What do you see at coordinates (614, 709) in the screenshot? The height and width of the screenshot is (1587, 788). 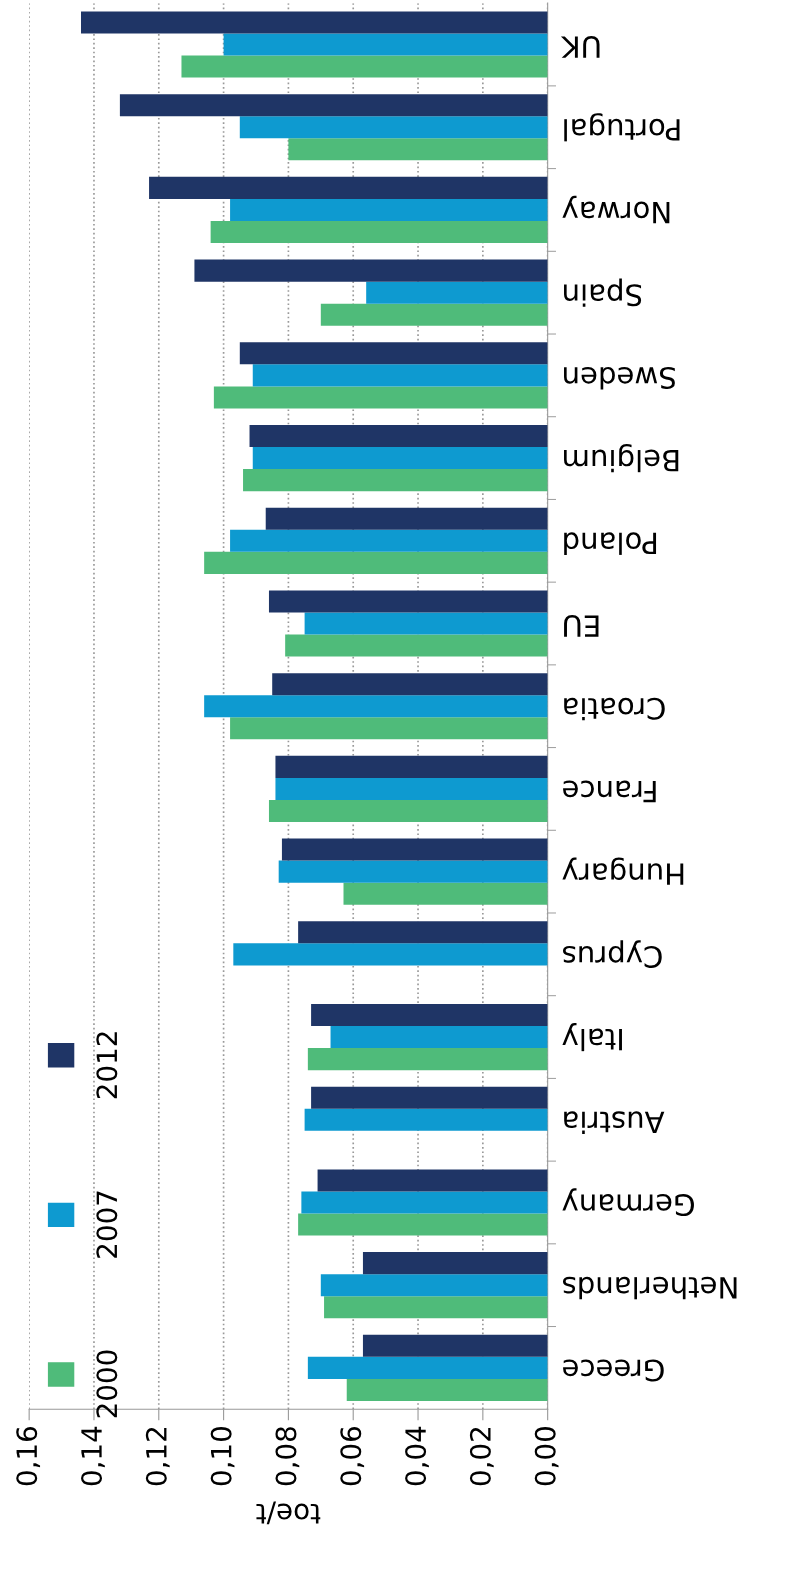 I see `y-tick-label: Croatia` at bounding box center [614, 709].